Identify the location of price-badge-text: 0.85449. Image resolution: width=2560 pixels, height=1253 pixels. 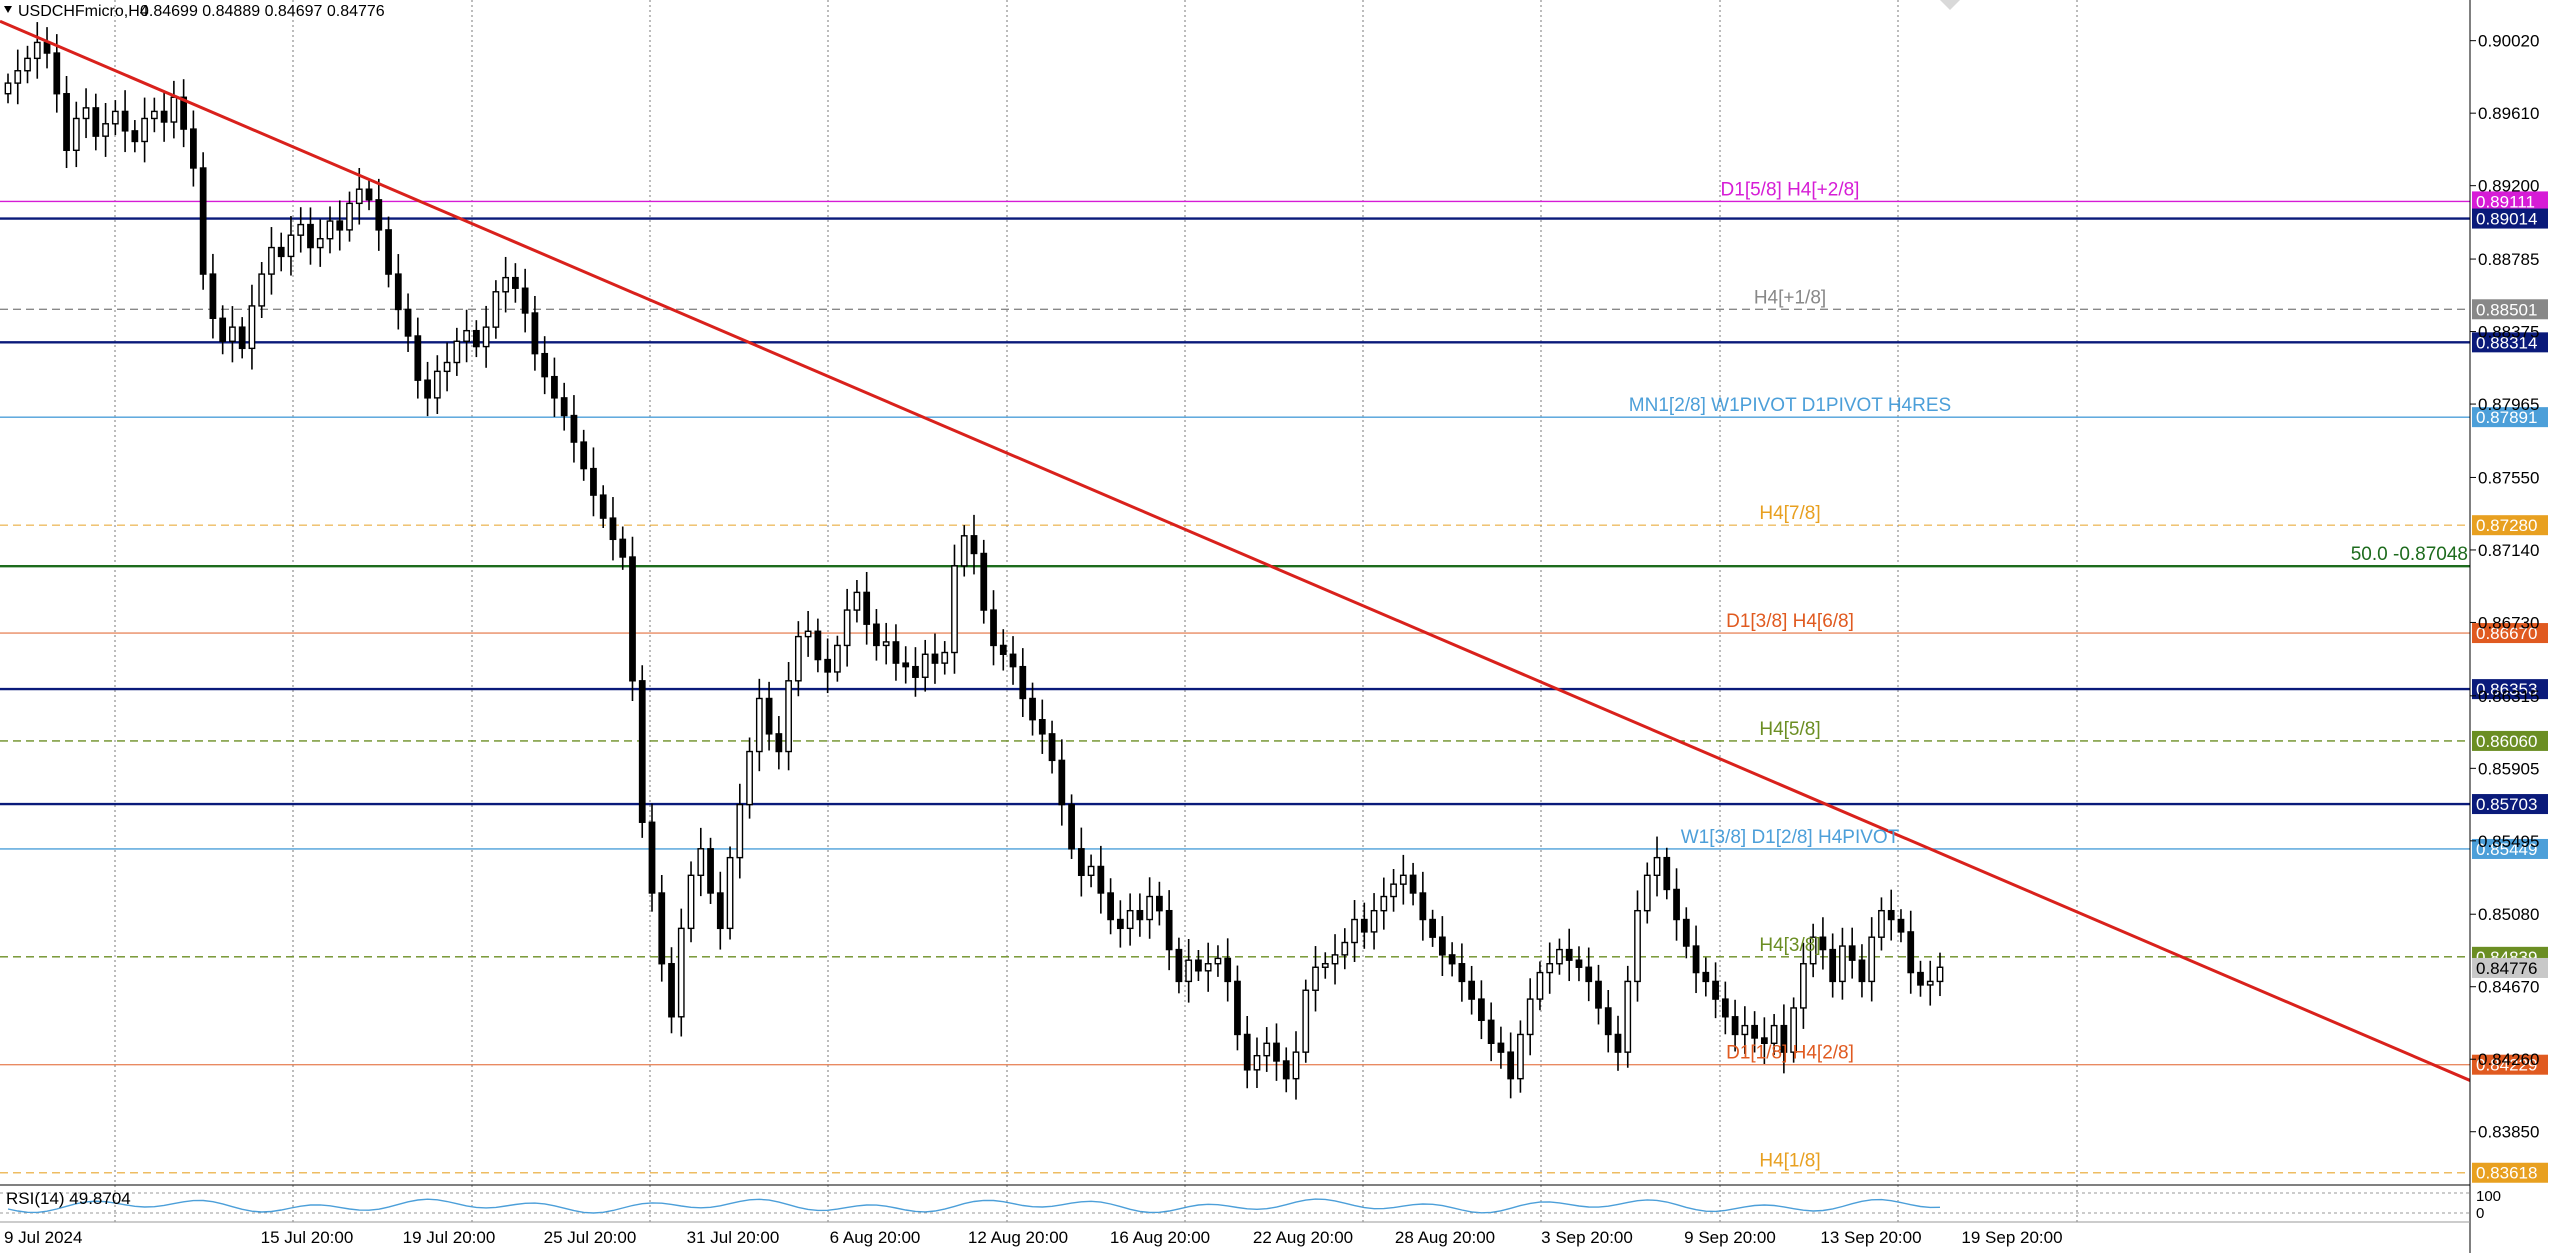
(2506, 849).